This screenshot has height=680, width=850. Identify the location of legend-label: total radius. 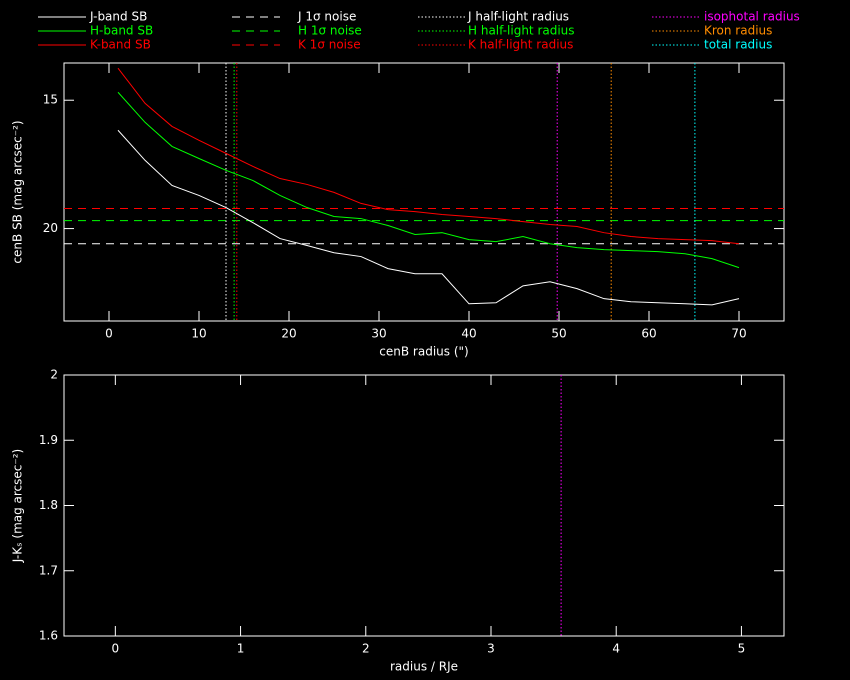
(738, 45).